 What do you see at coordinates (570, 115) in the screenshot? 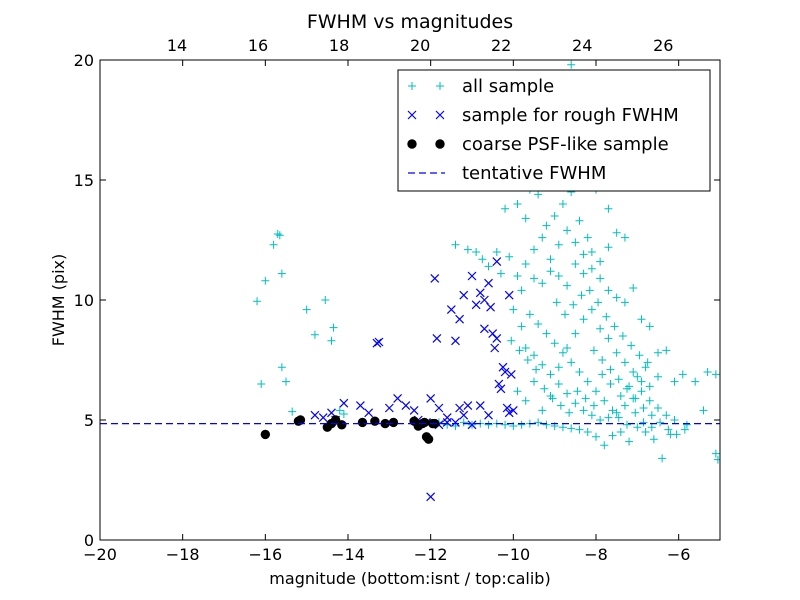
I see `legend-label: sample for rough FWHM` at bounding box center [570, 115].